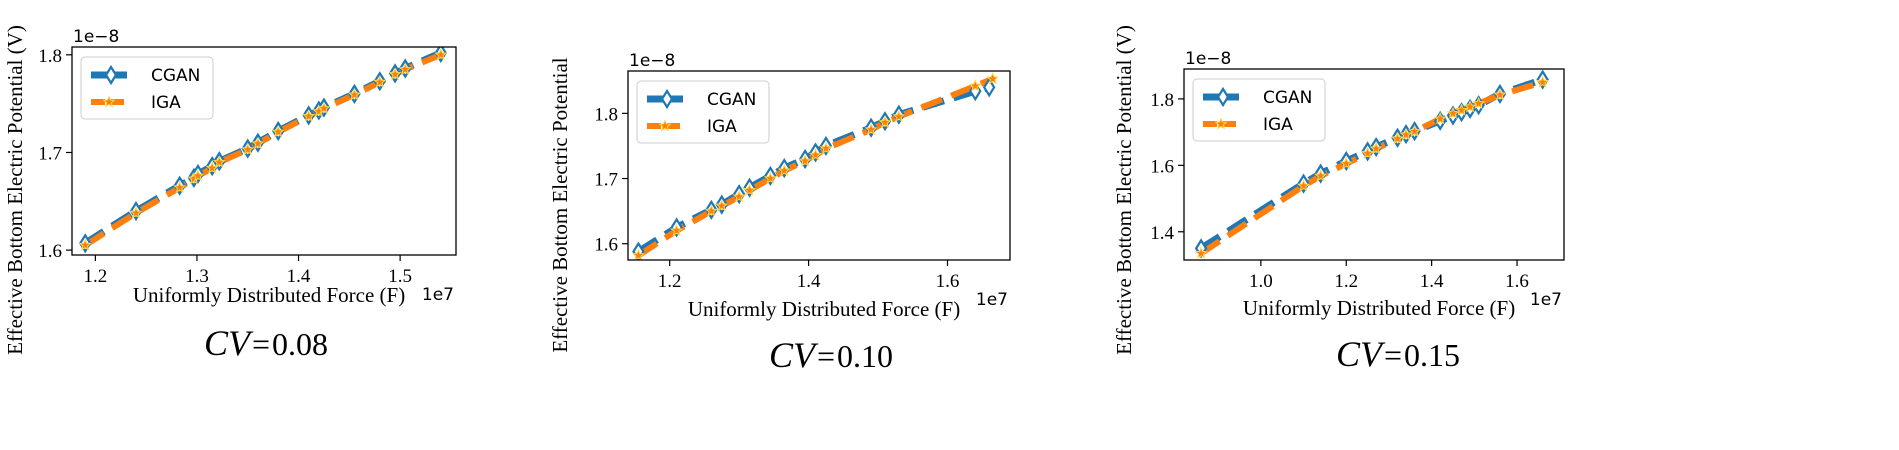 The width and height of the screenshot is (1899, 450). Describe the element at coordinates (831, 355) in the screenshot. I see `panel-caption: CV=0.10` at that location.